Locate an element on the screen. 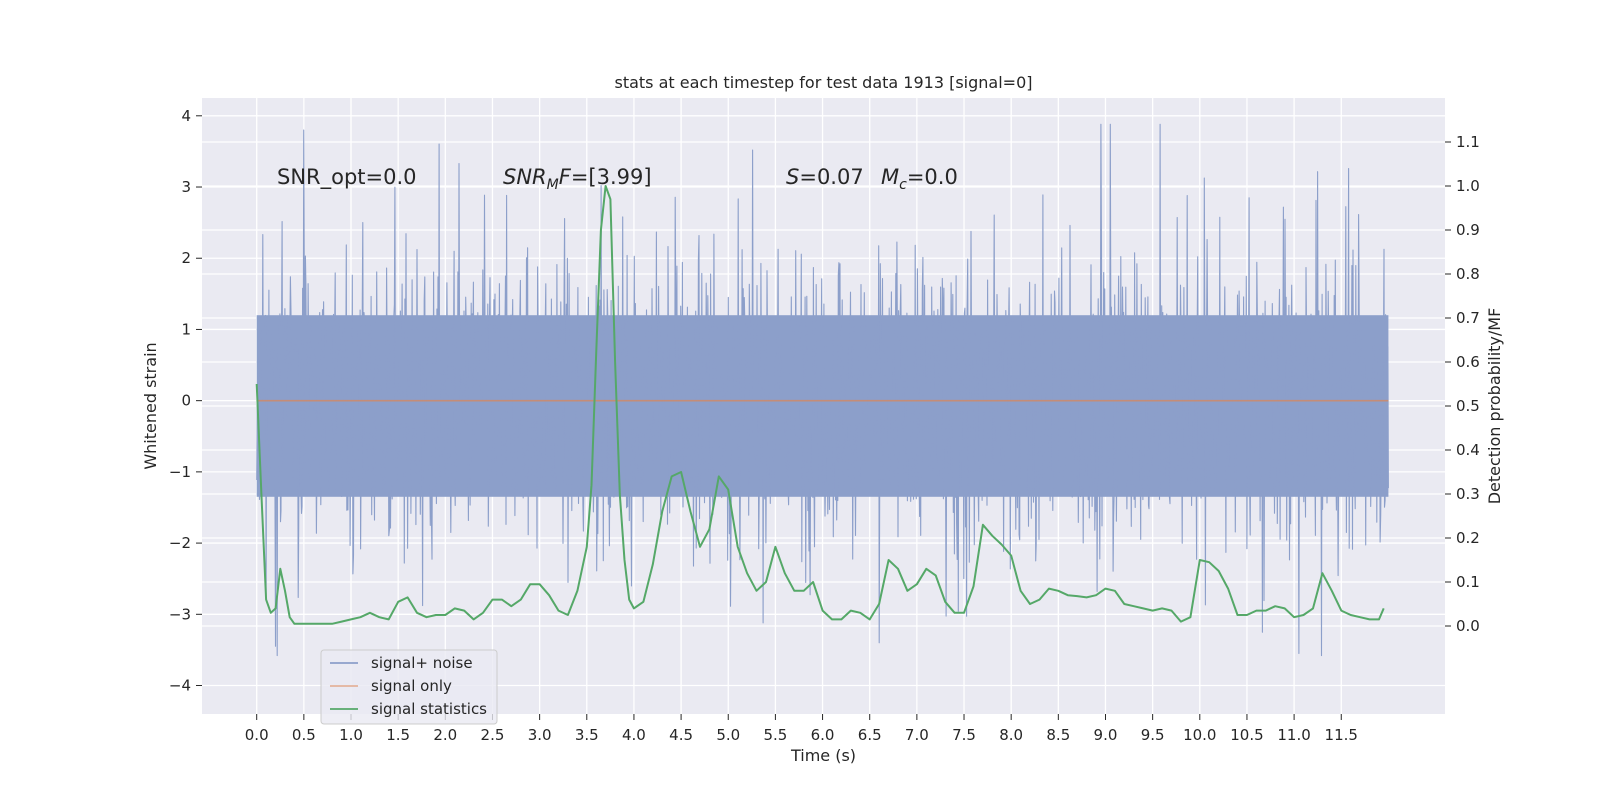 The height and width of the screenshot is (800, 1600). y2-tick-label: 0.0 is located at coordinates (1468, 626).